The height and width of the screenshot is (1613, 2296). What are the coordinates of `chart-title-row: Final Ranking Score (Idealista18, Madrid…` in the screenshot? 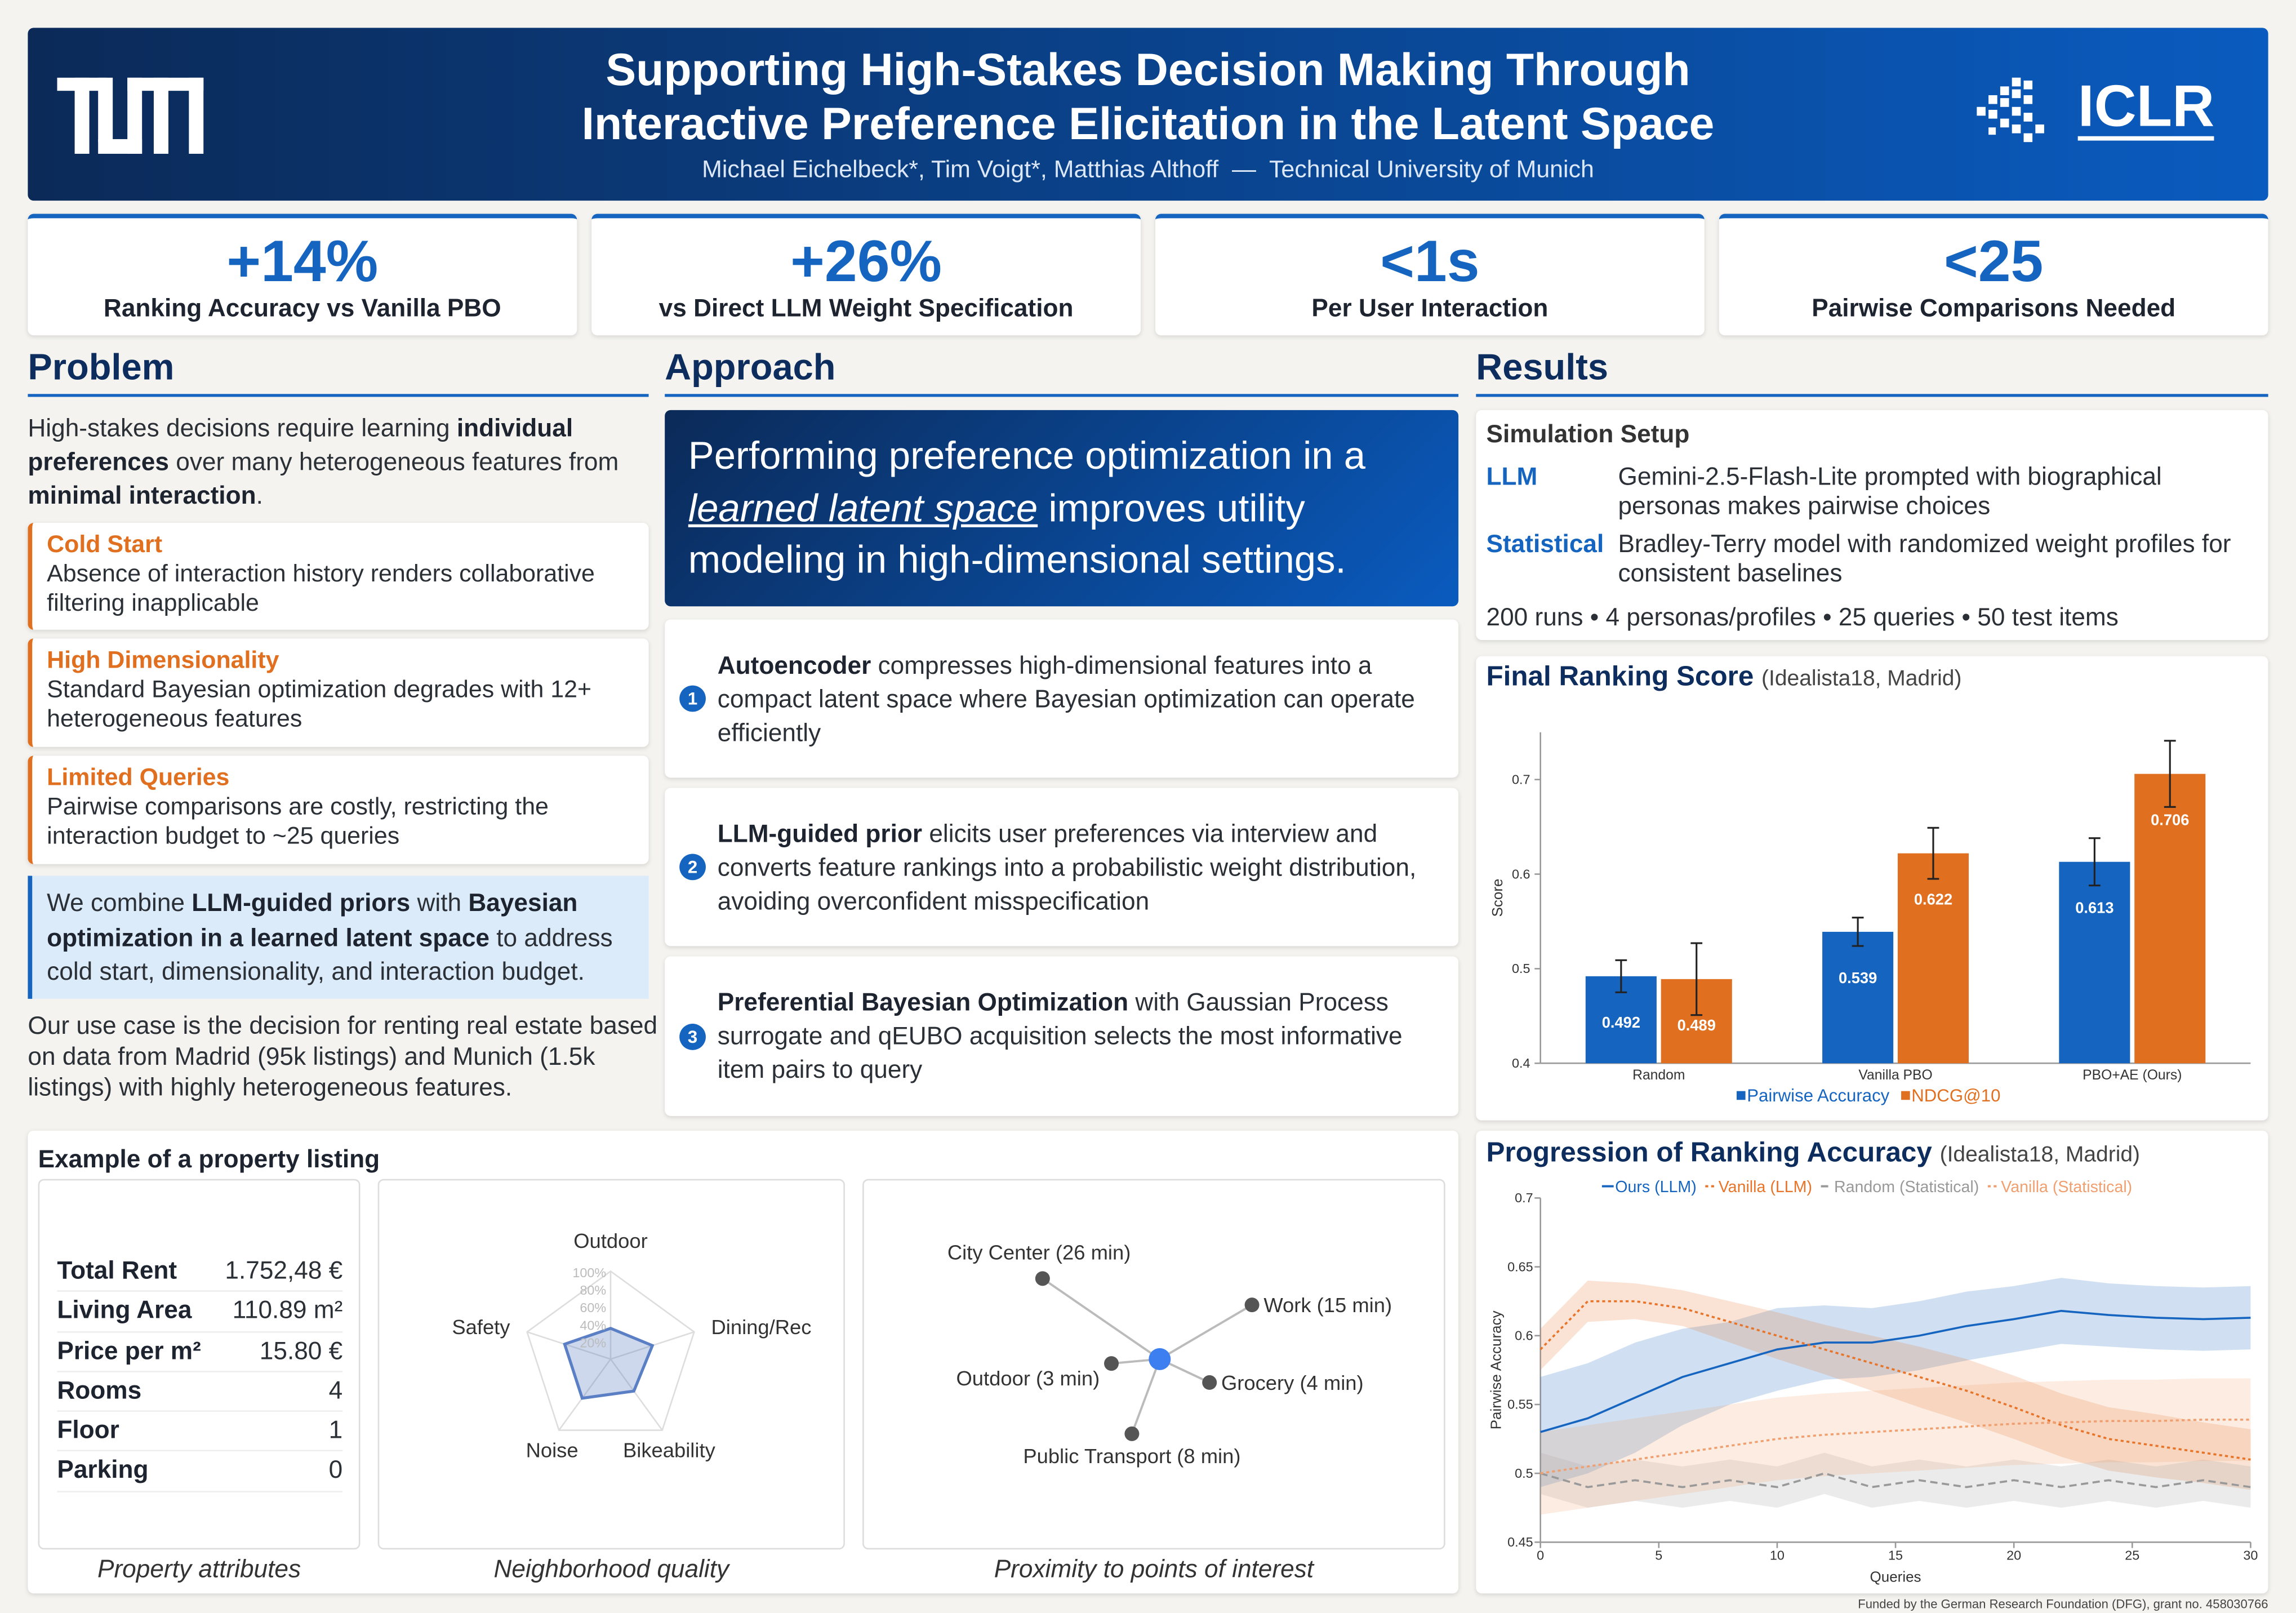 It's located at (1723, 678).